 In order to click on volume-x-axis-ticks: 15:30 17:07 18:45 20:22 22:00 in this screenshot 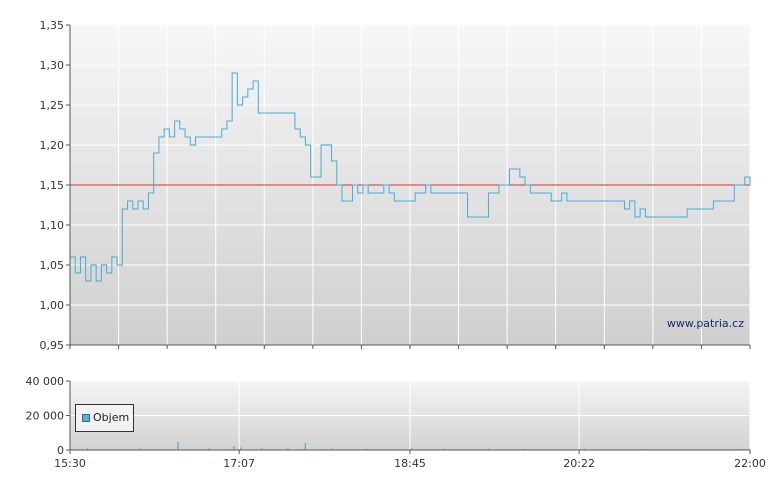, I will do `click(410, 460)`.